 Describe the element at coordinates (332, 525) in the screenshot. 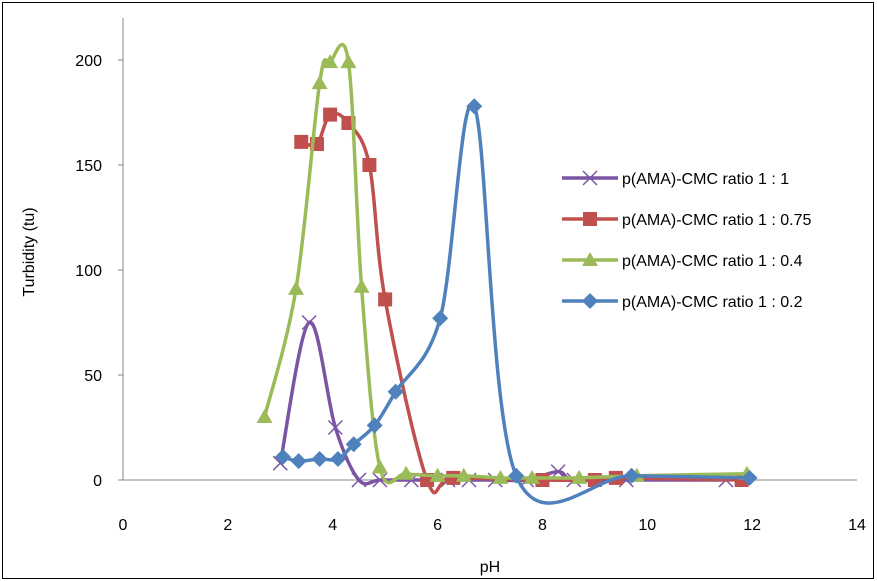

I see `x-tick-label: 4` at that location.